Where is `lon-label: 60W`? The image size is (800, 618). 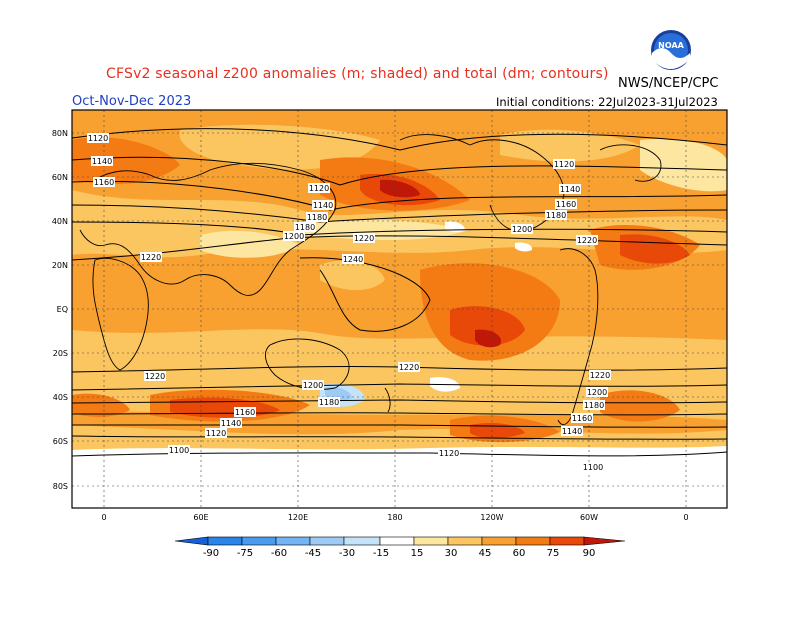 lon-label: 60W is located at coordinates (589, 517).